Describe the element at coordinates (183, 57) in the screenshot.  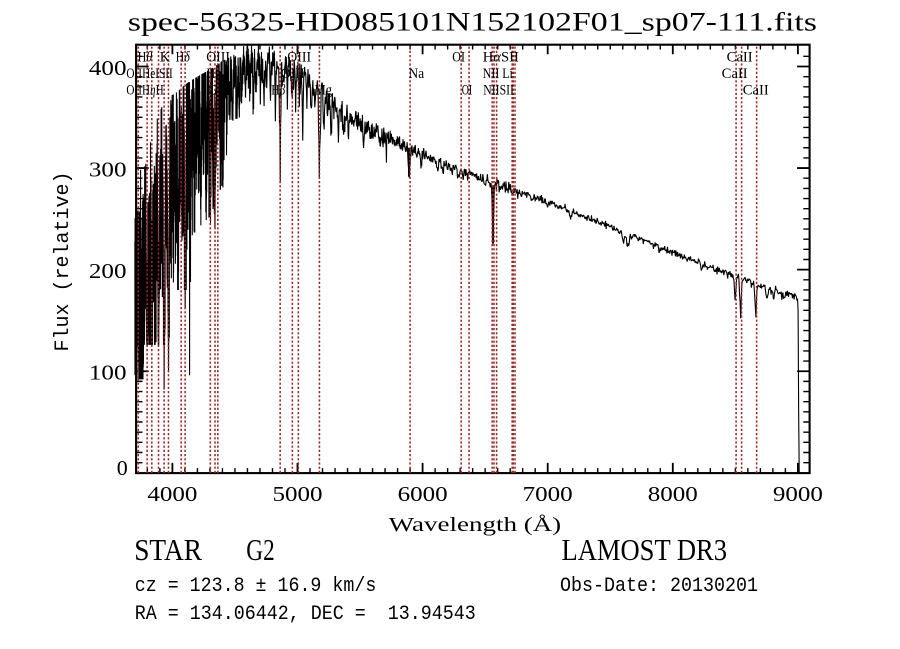
I see `svg-text: Hδ` at that location.